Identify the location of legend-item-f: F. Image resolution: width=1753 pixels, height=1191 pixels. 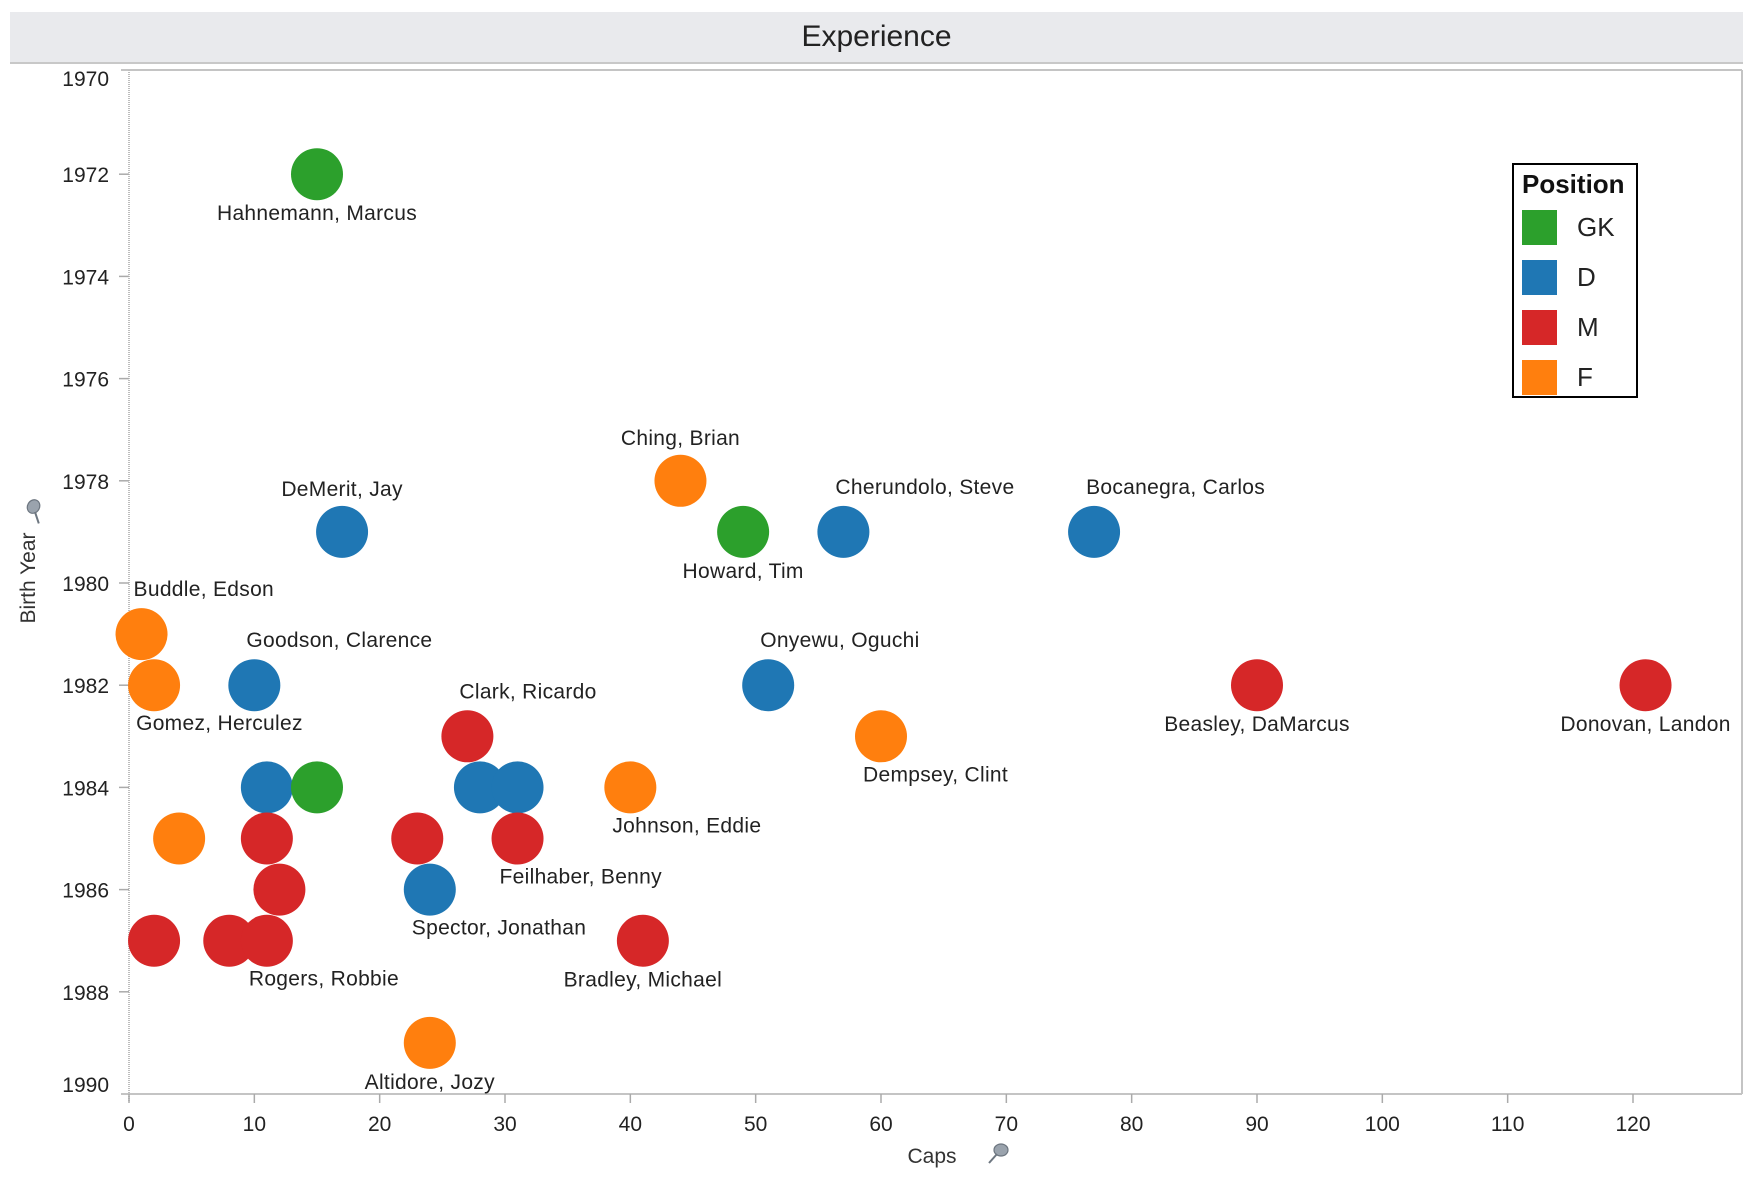
(1577, 378).